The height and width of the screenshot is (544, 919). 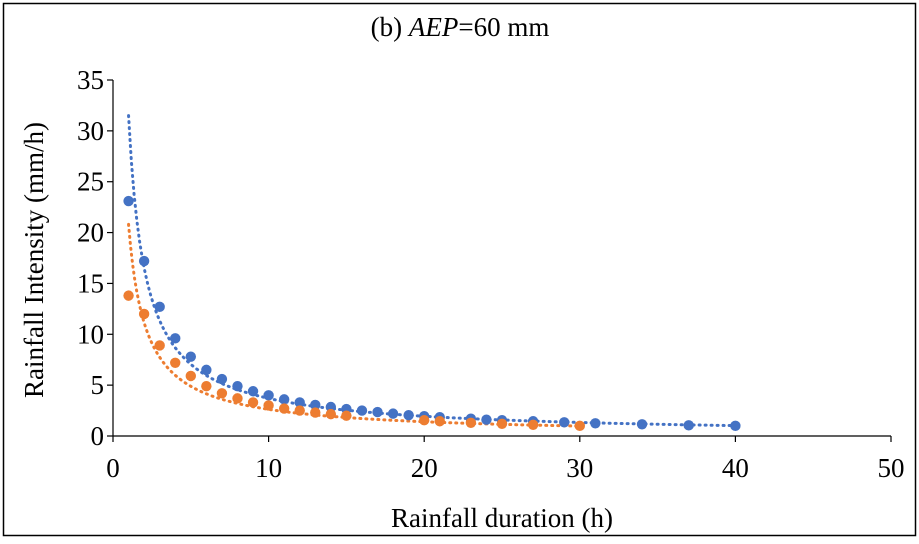 I want to click on y-axis-ticks: 0 5 10 15 20 25 30 35, so click(x=95, y=258).